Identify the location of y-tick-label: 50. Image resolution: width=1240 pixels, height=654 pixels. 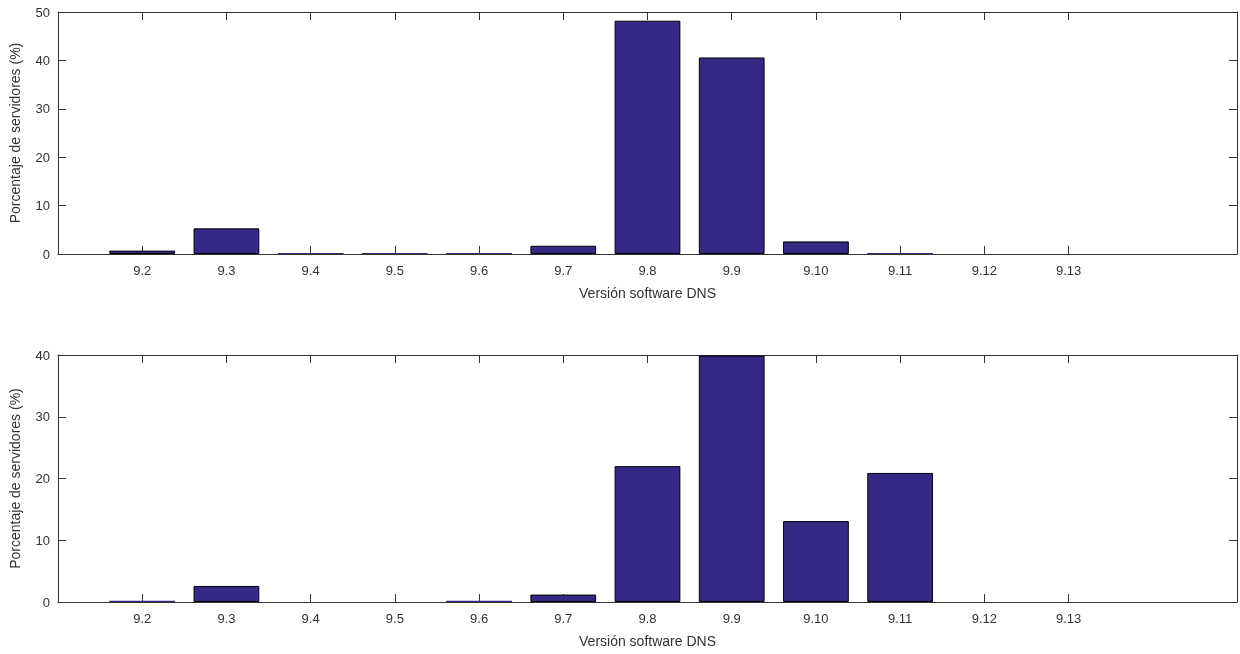
(42, 12).